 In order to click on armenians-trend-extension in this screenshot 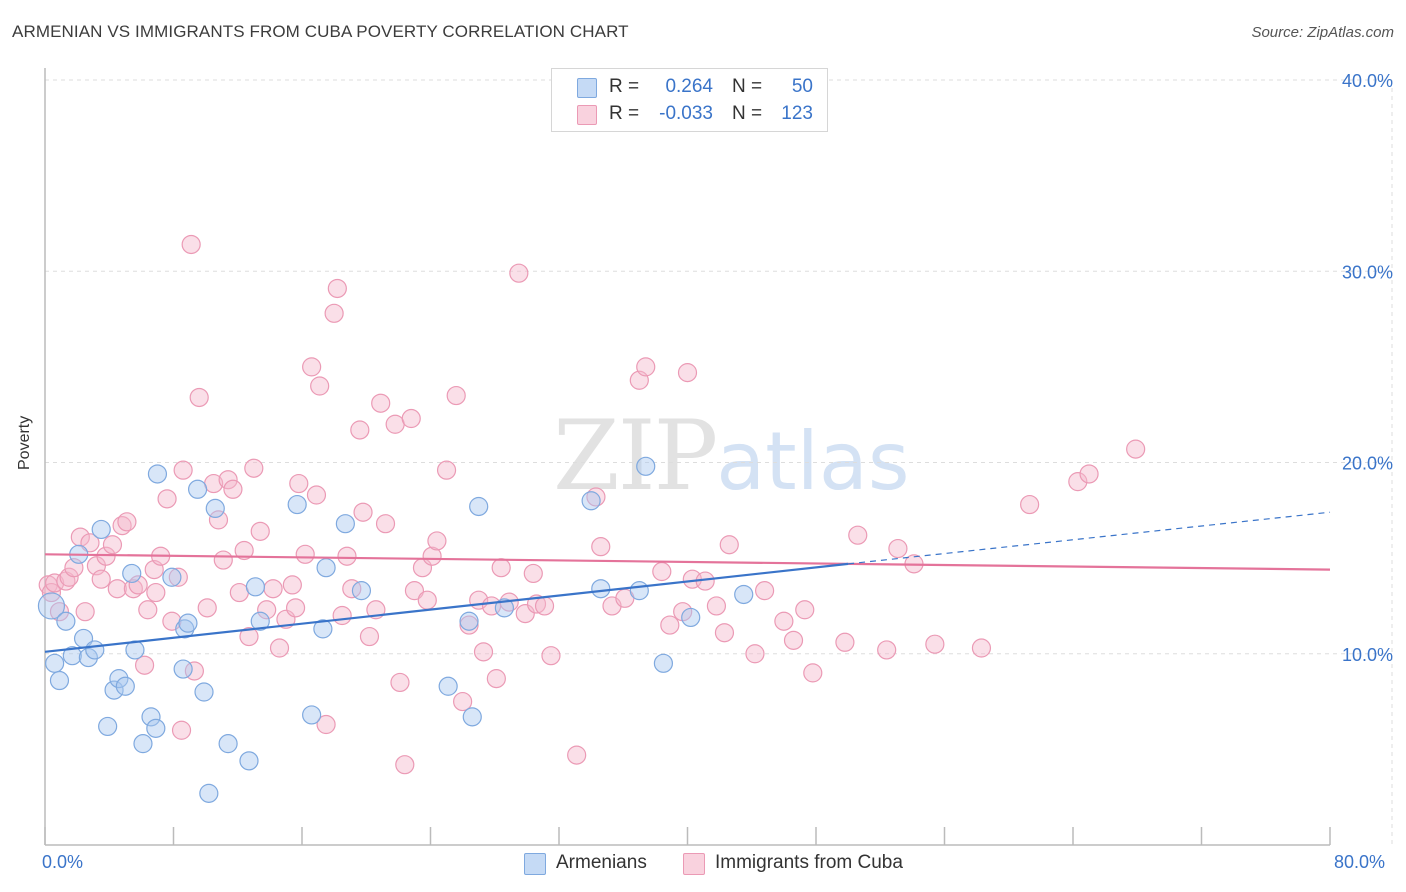, I will do `click(1089, 538)`.